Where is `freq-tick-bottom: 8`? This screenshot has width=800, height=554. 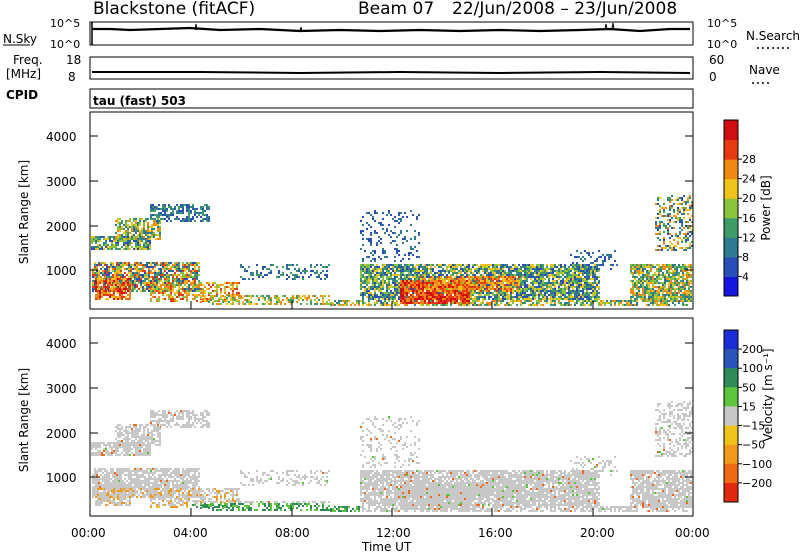
freq-tick-bottom: 8 is located at coordinates (72, 77).